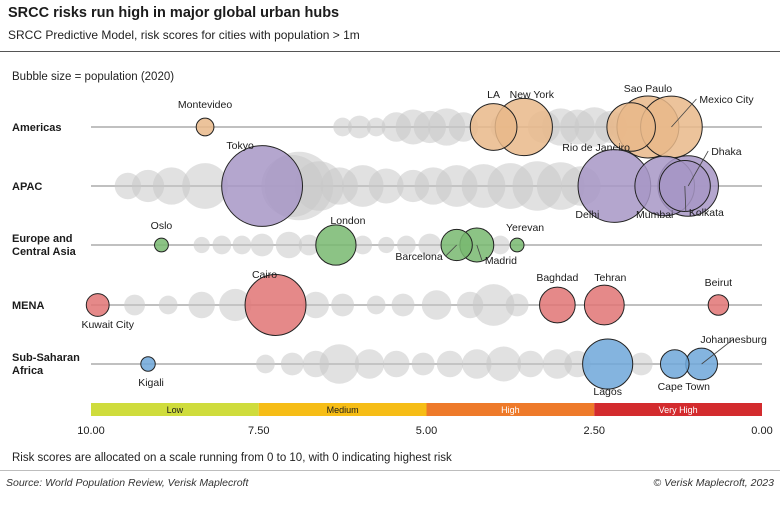 The width and height of the screenshot is (780, 512). Describe the element at coordinates (607, 392) in the screenshot. I see `city-label-lagos: Lagos` at that location.